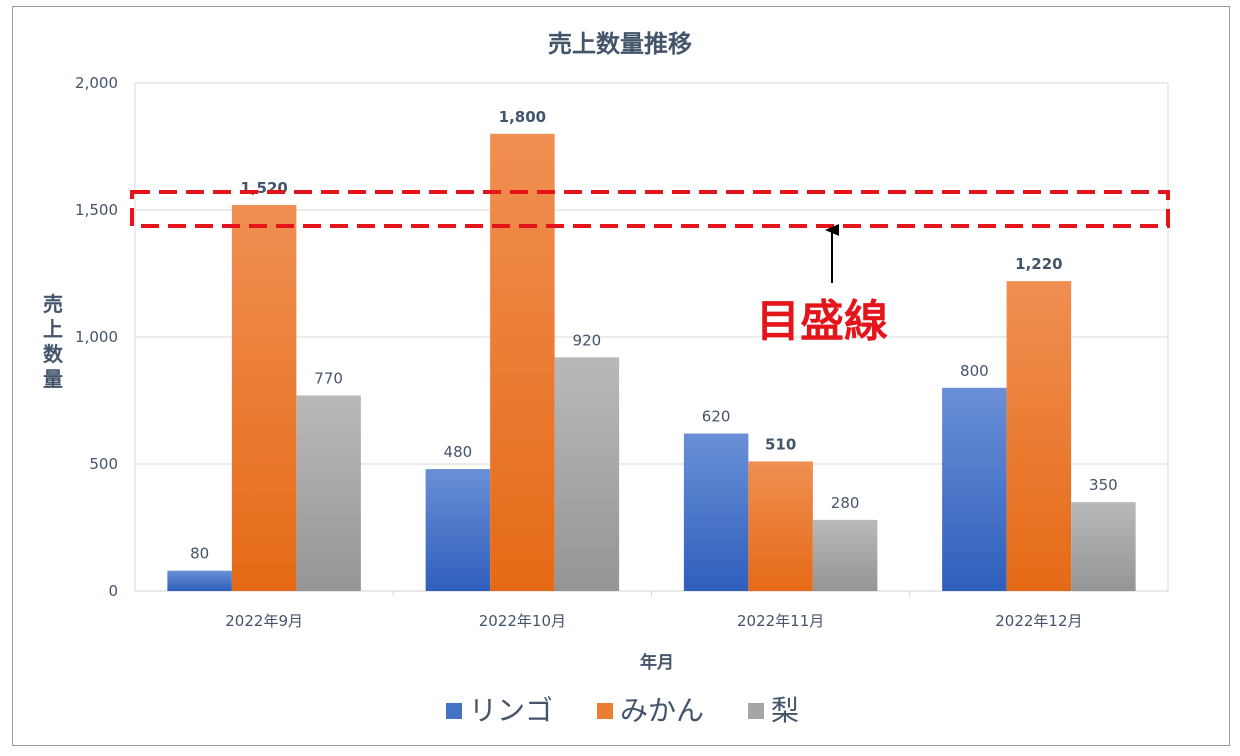 The height and width of the screenshot is (756, 1240). Describe the element at coordinates (822, 321) in the screenshot. I see `annotation-label: 目盛線` at that location.